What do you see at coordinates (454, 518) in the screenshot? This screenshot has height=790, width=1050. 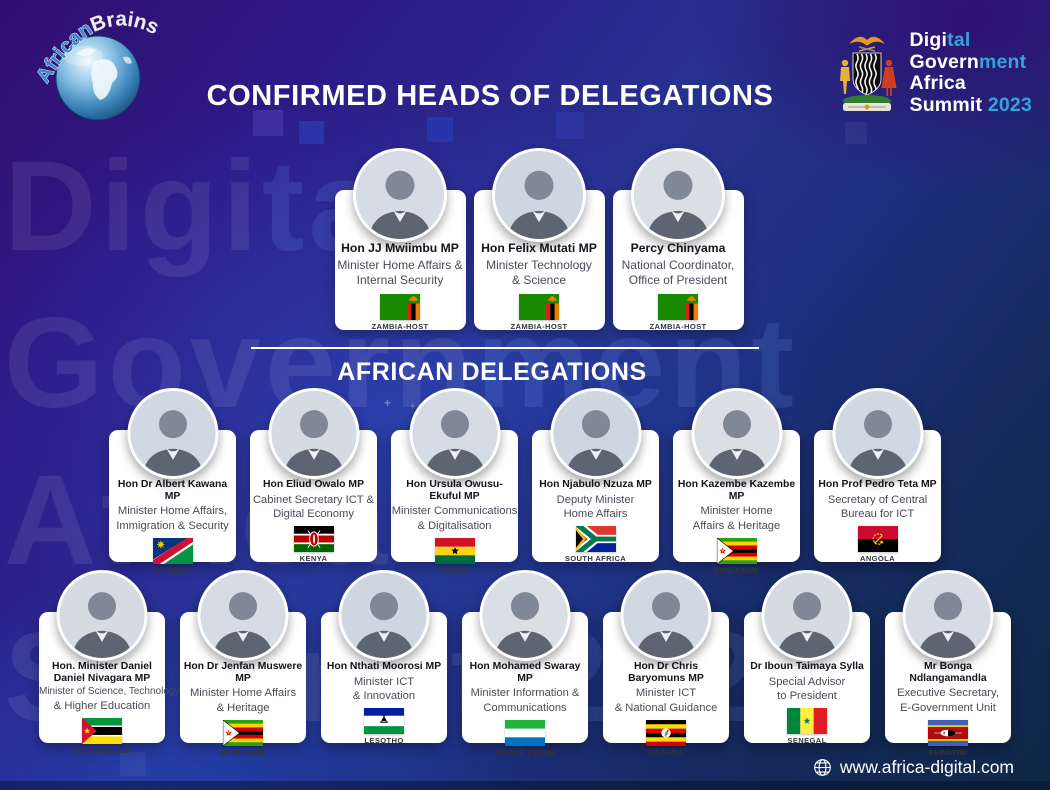 I see `delegate-title: Minister Communications & Digitalisation` at bounding box center [454, 518].